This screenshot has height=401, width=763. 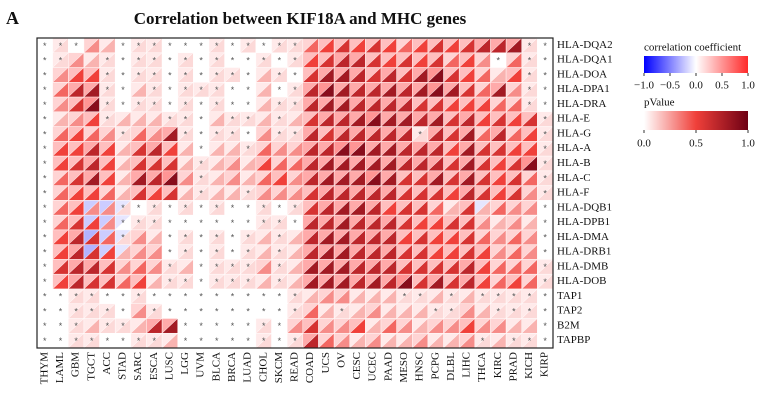 I want to click on colorbar-tick-label: 1.0, so click(x=748, y=86).